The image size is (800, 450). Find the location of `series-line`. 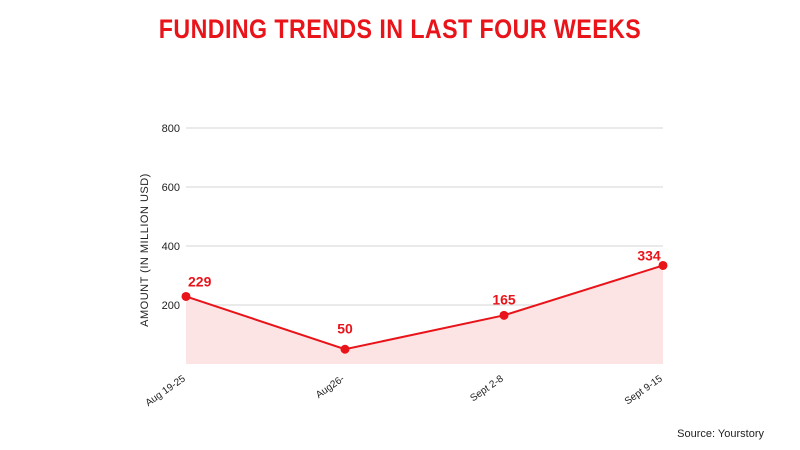

series-line is located at coordinates (424, 307).